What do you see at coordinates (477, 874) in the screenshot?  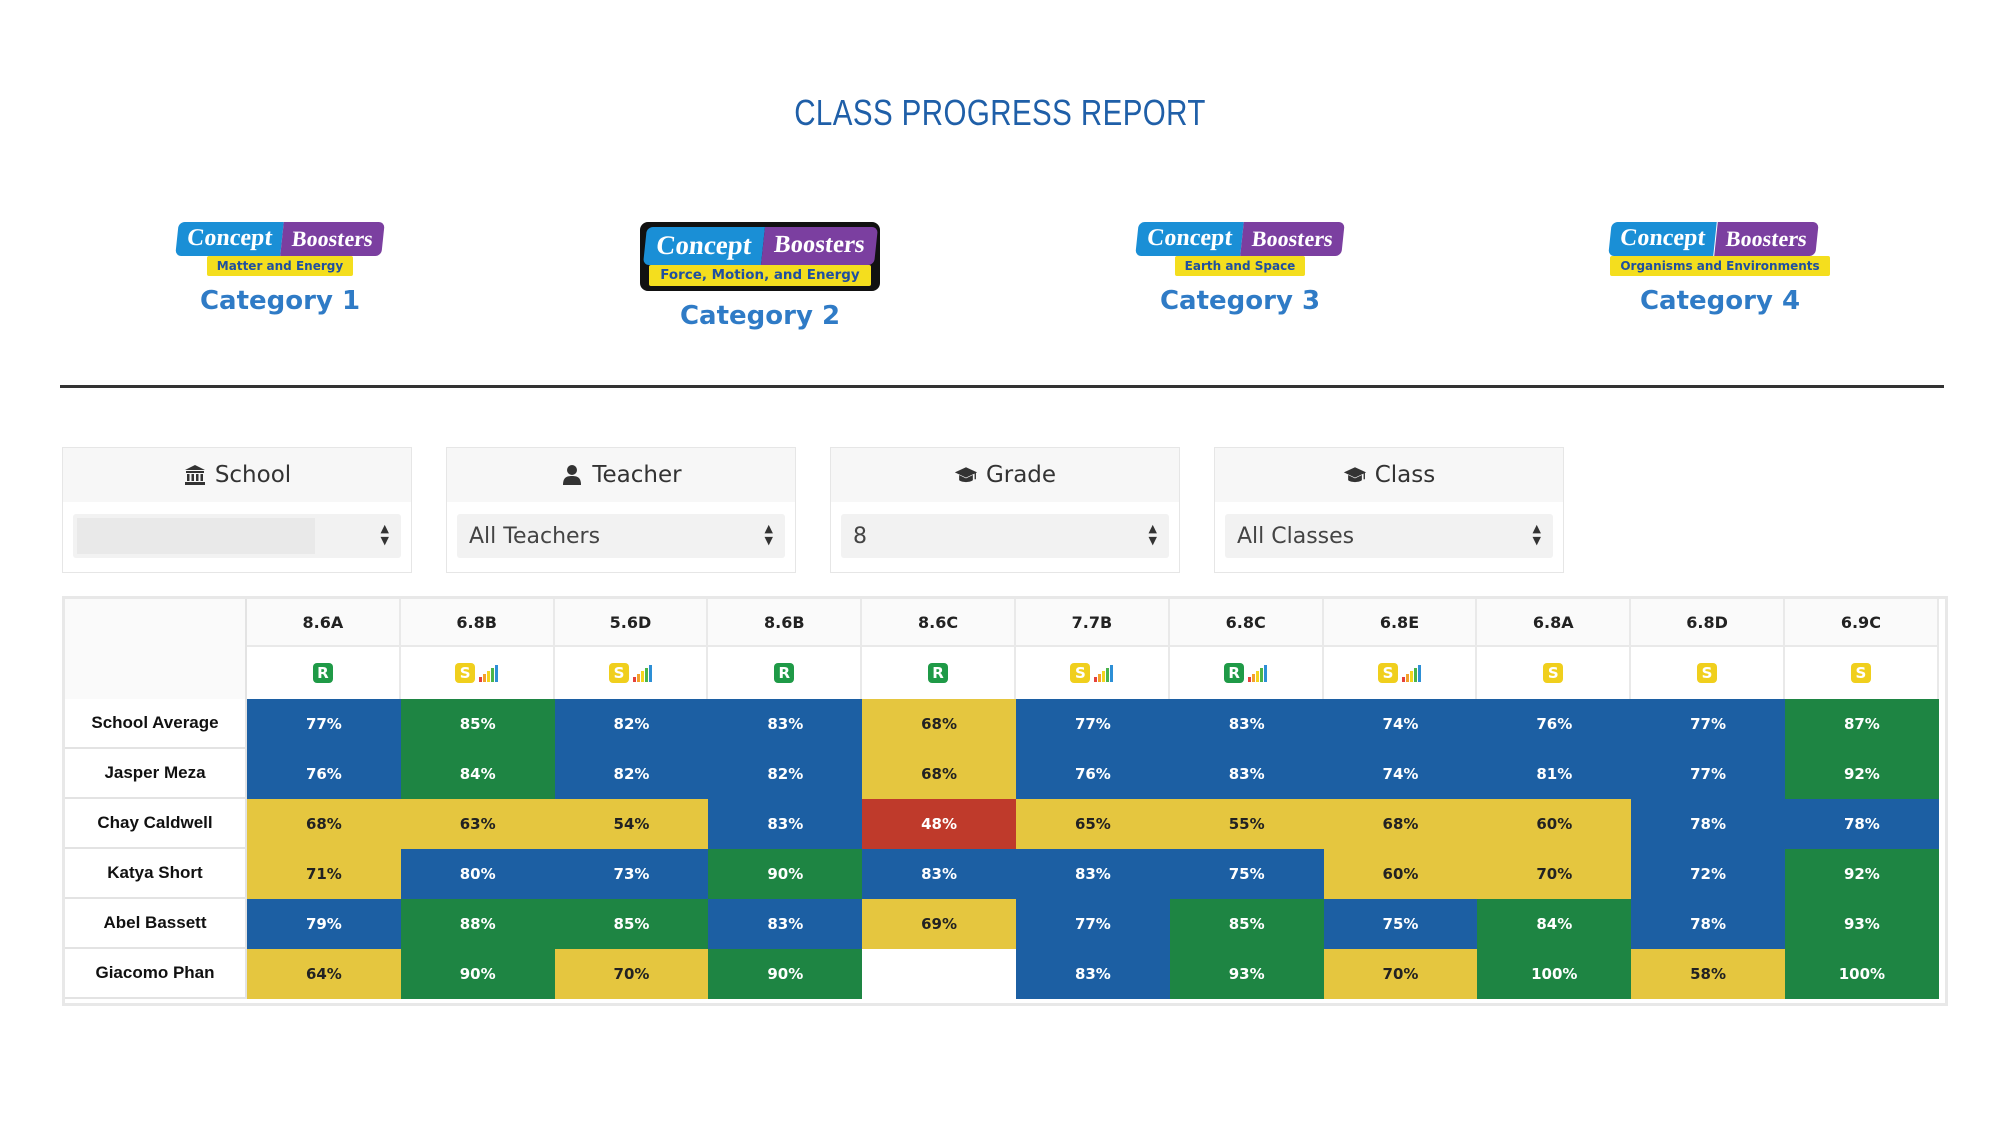 I see `score-cell: 80%` at bounding box center [477, 874].